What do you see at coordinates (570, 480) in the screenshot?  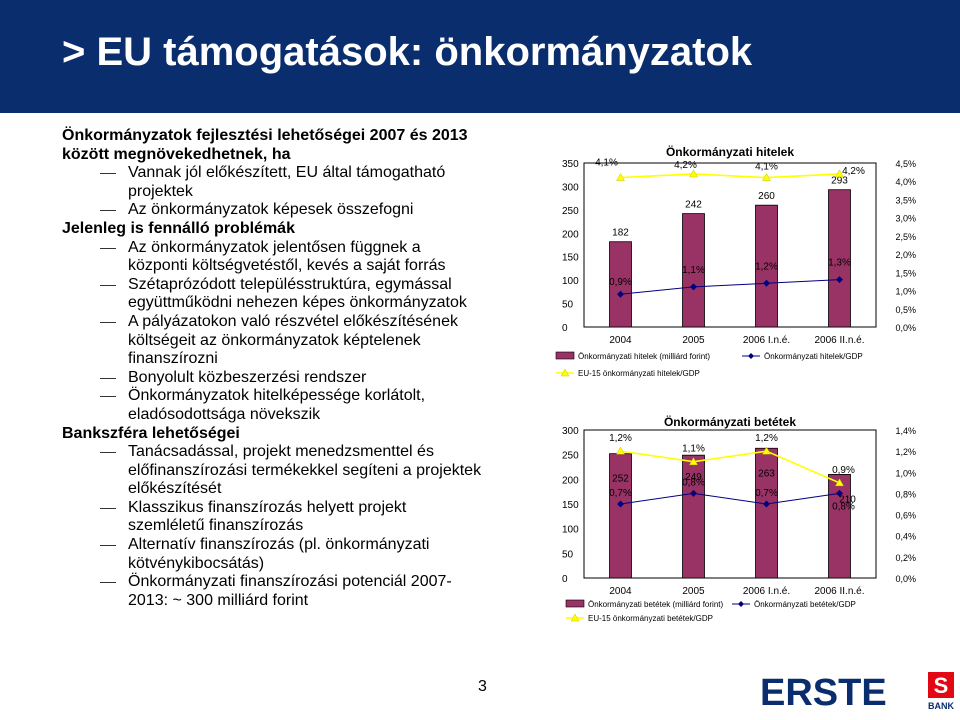 I see `y-tick-label: 200` at bounding box center [570, 480].